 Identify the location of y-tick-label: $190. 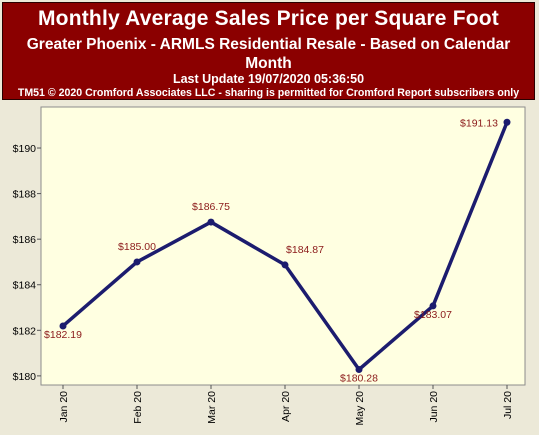
(25, 149).